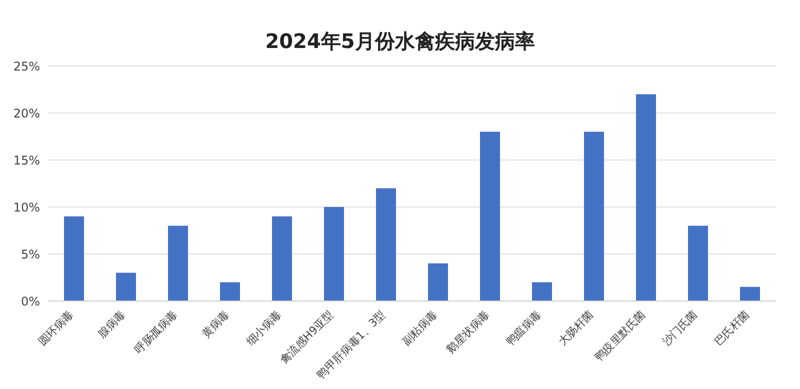 The image size is (800, 389). Describe the element at coordinates (56, 328) in the screenshot. I see `x-tick-label: 圆环病毒` at that location.